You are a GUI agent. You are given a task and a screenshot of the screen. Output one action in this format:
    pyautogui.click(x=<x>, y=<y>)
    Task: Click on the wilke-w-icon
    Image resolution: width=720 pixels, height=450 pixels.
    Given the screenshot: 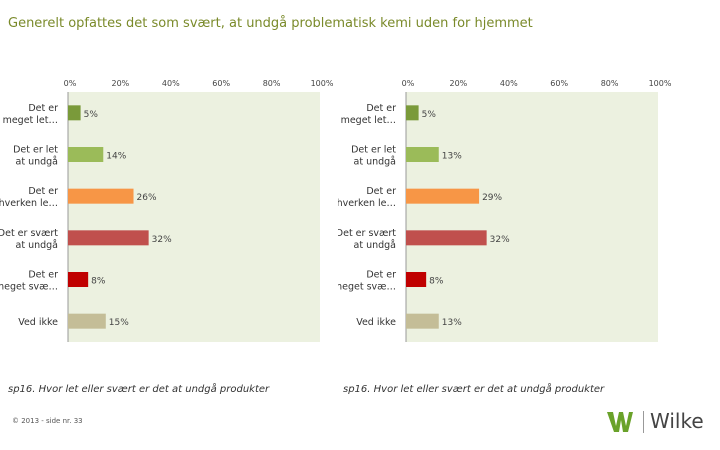 What is the action you would take?
    pyautogui.click(x=620, y=422)
    